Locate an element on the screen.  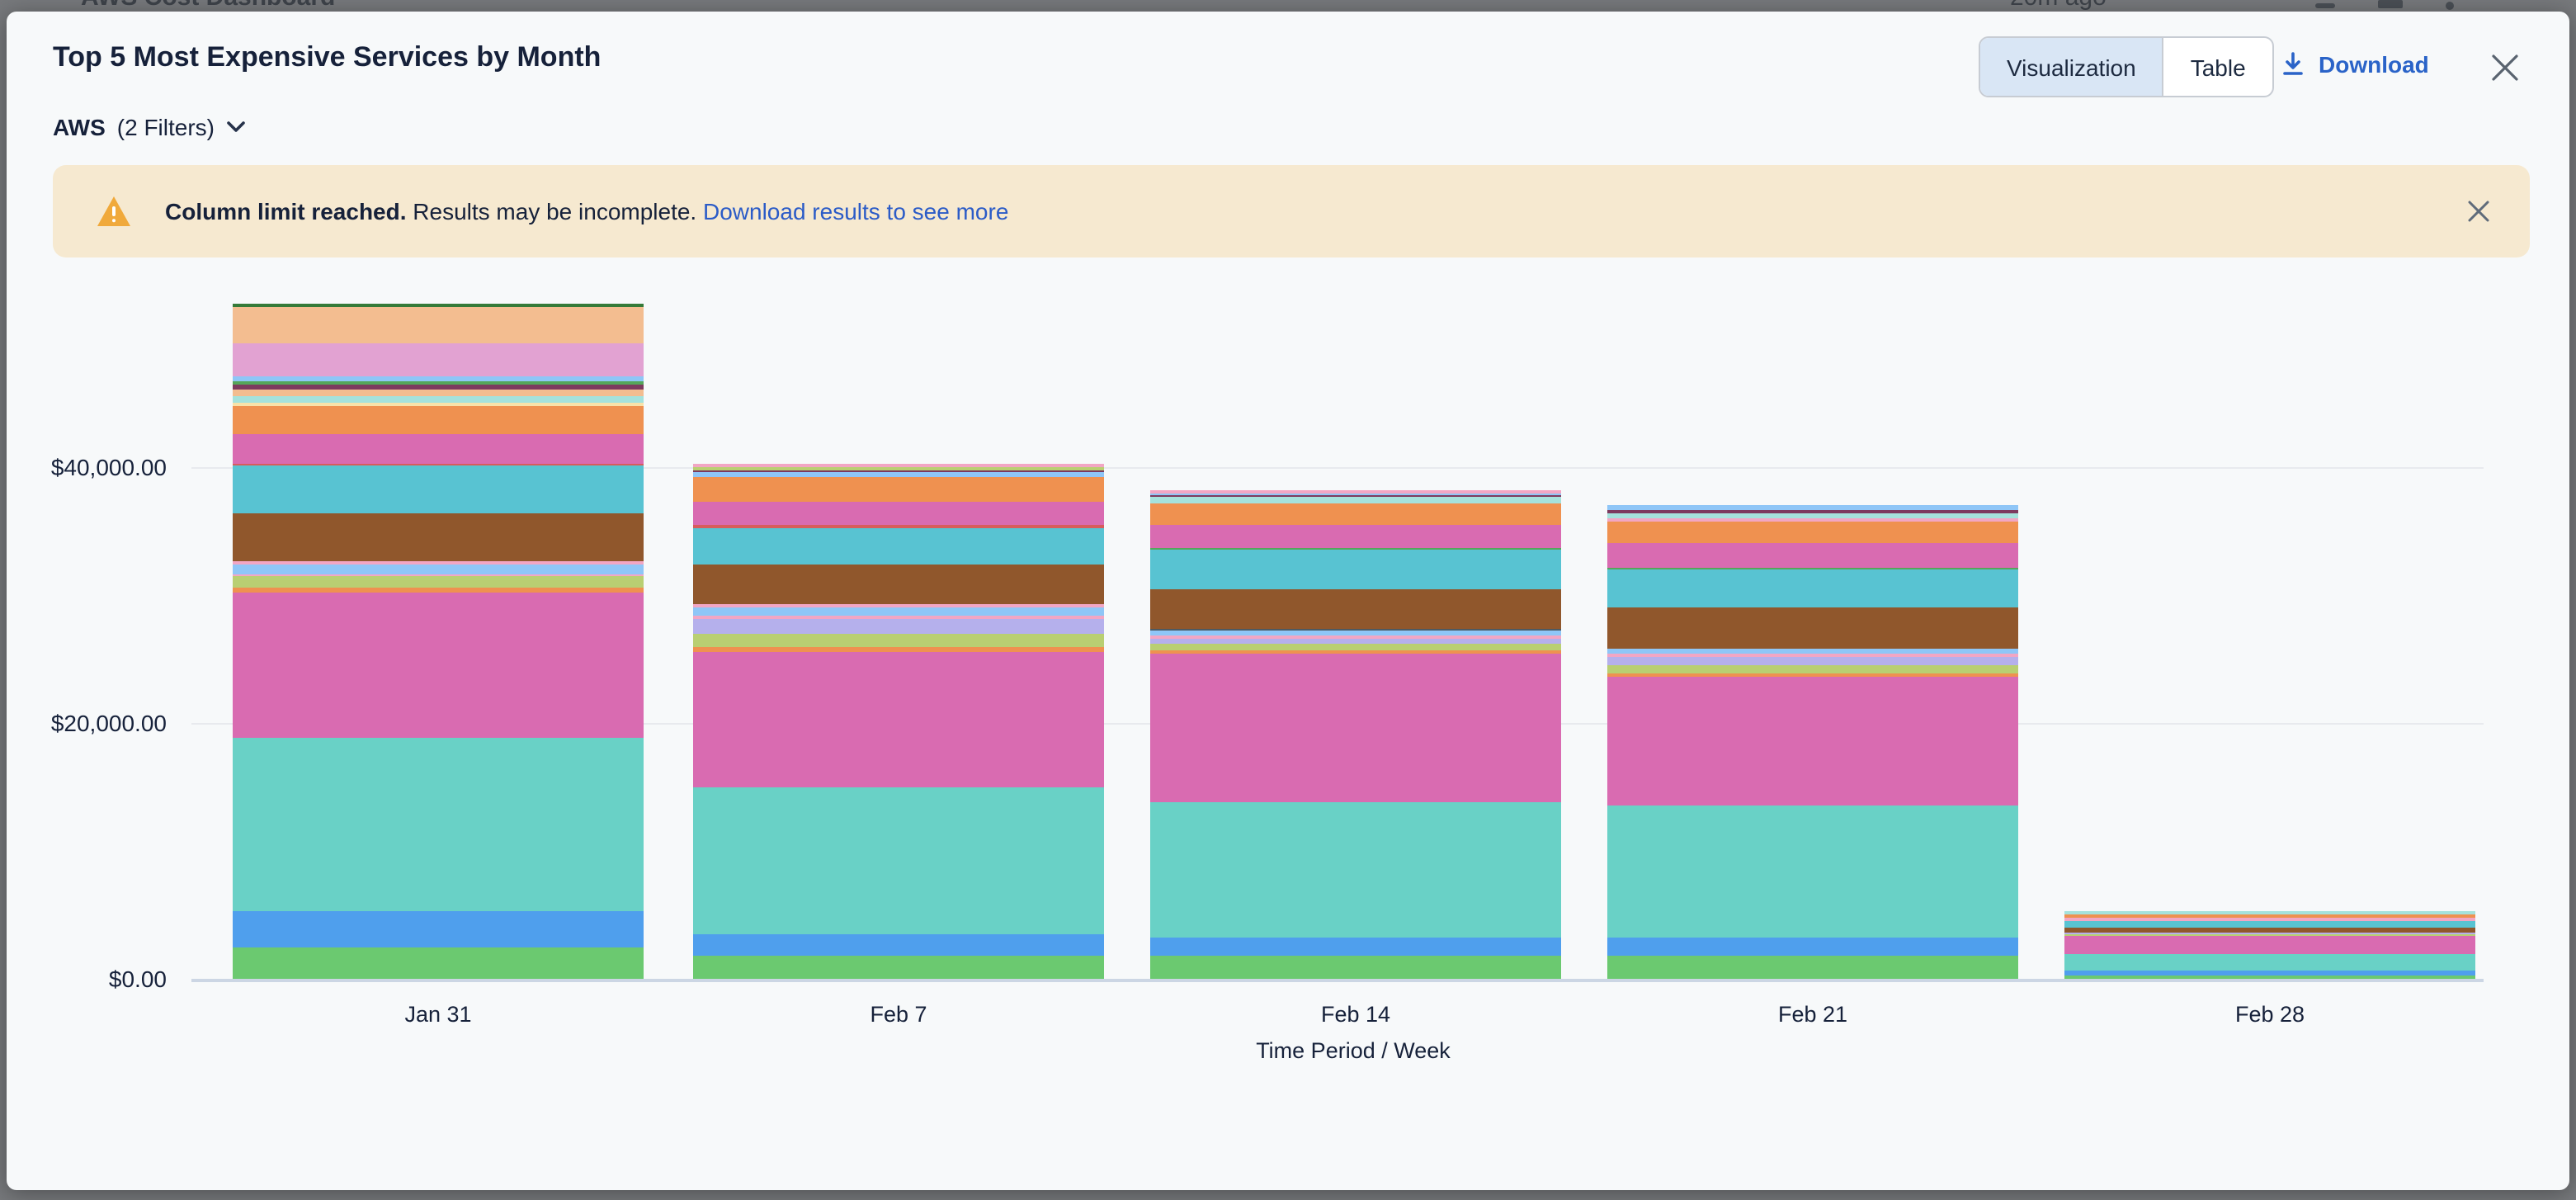
modal-close-icon is located at coordinates (2505, 68).